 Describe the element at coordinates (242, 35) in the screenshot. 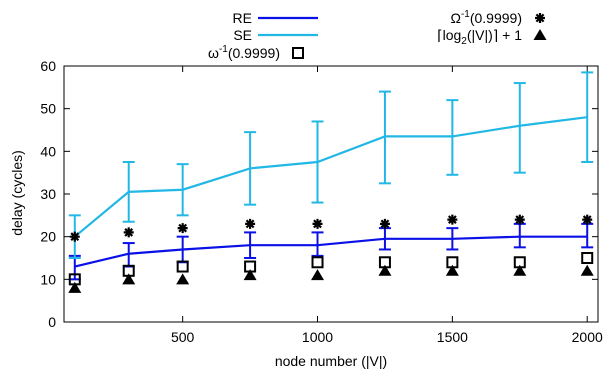

I see `legend-label: SE` at that location.